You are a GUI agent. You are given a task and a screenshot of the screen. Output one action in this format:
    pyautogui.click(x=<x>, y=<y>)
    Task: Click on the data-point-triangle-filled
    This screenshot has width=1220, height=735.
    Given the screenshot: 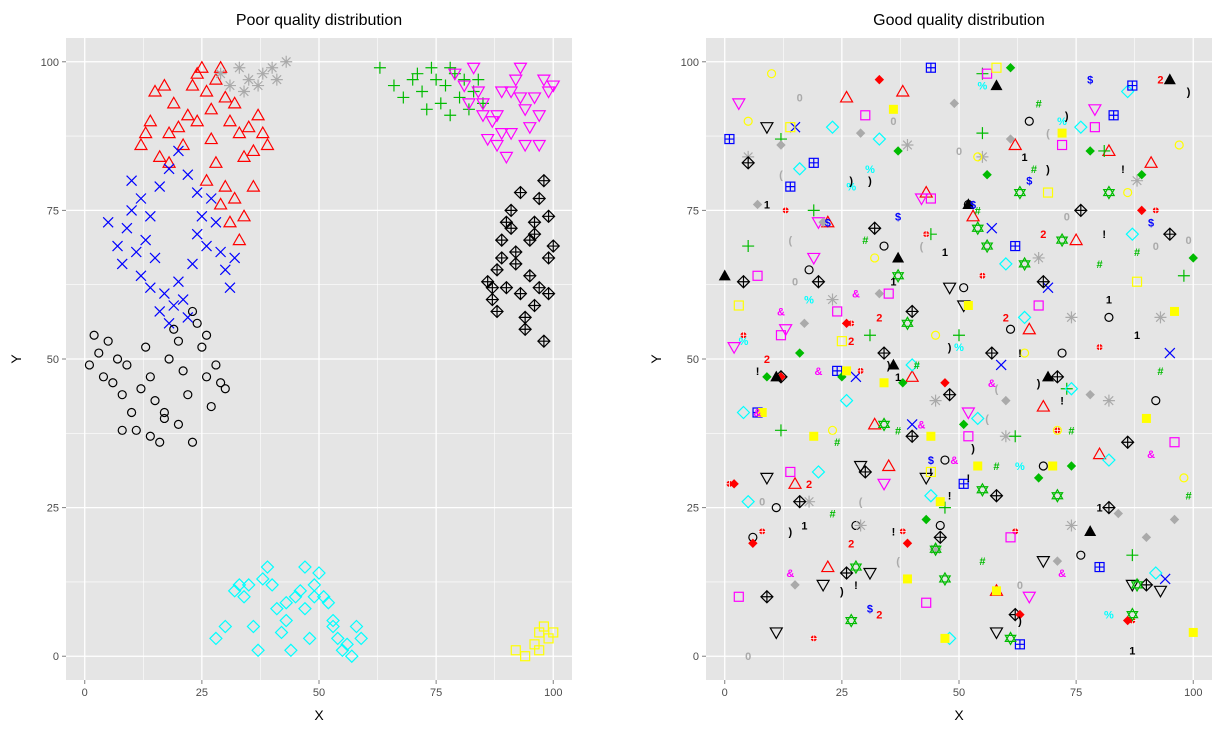 What is the action you would take?
    pyautogui.click(x=996, y=85)
    